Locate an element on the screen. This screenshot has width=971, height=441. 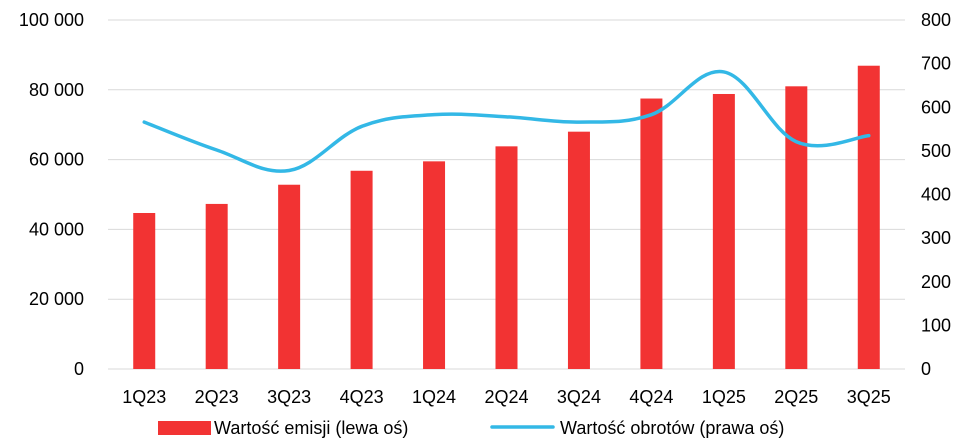
x-tick-label: 3Q25 is located at coordinates (869, 397).